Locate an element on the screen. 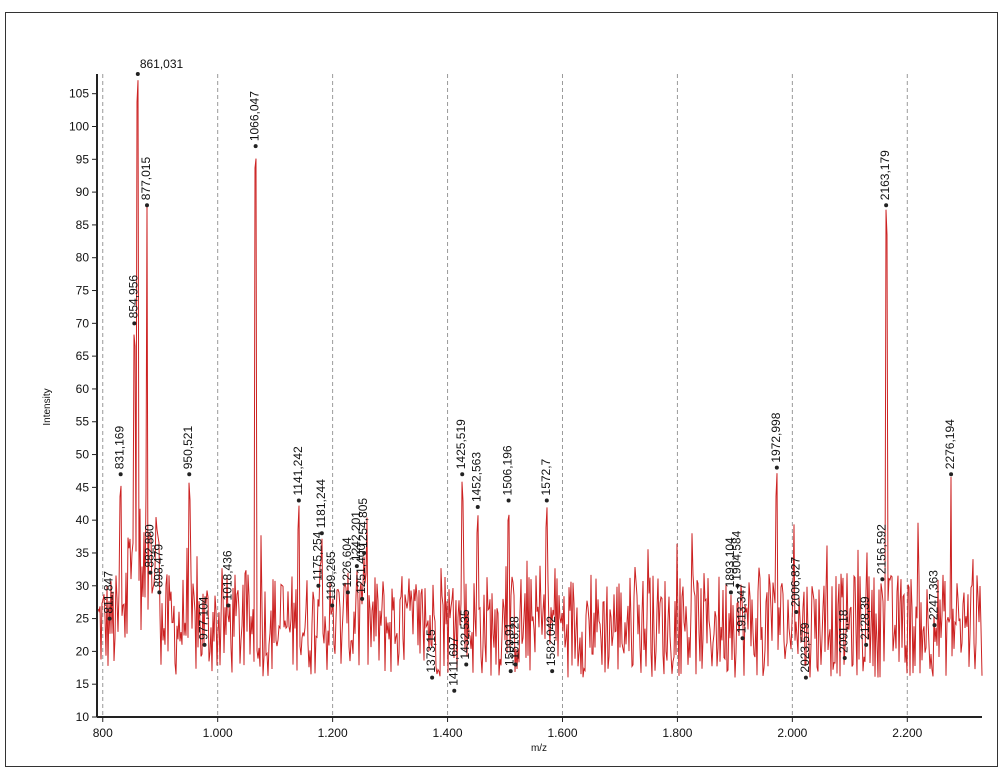 Image resolution: width=1002 pixels, height=769 pixels. y-tick-label-14: 80 is located at coordinates (83, 258).